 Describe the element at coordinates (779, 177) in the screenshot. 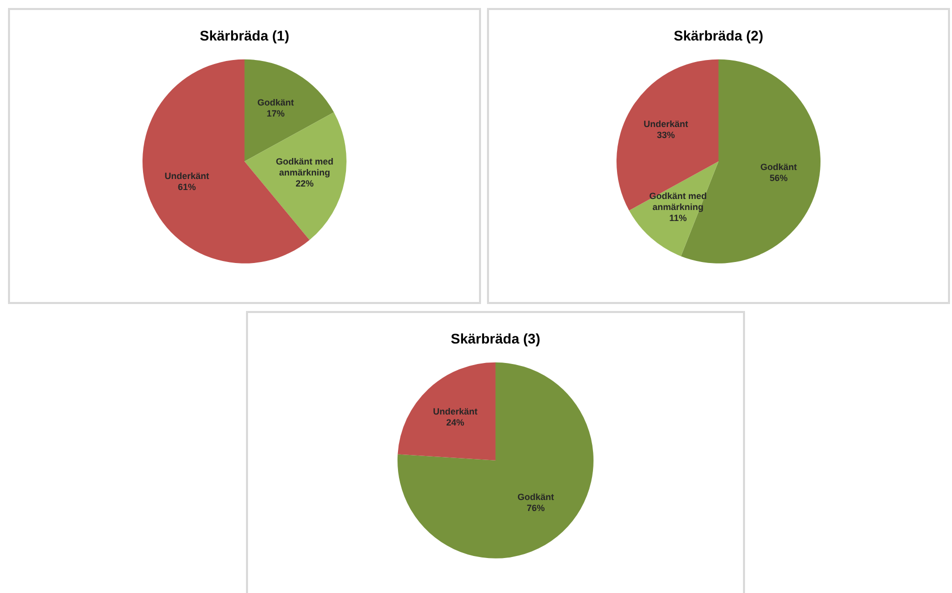

I see `data-label: 56%` at that location.